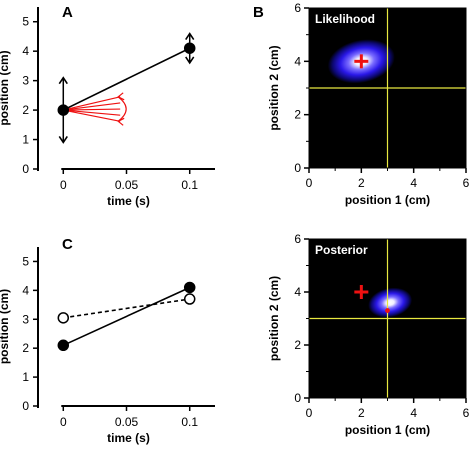 The image size is (474, 451). What do you see at coordinates (341, 250) in the screenshot?
I see `inset-label: Posterior` at bounding box center [341, 250].